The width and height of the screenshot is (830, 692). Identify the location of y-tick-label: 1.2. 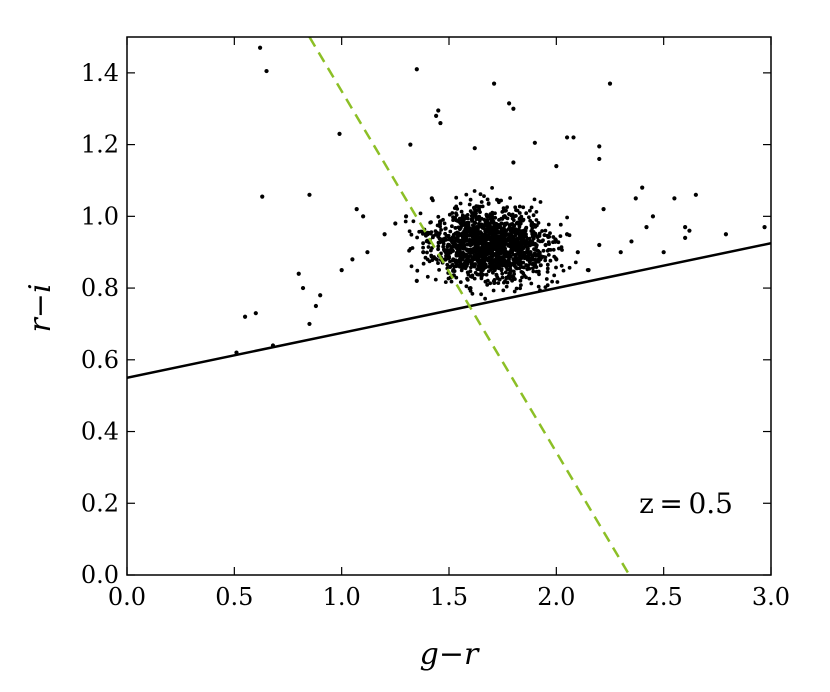
(100, 145).